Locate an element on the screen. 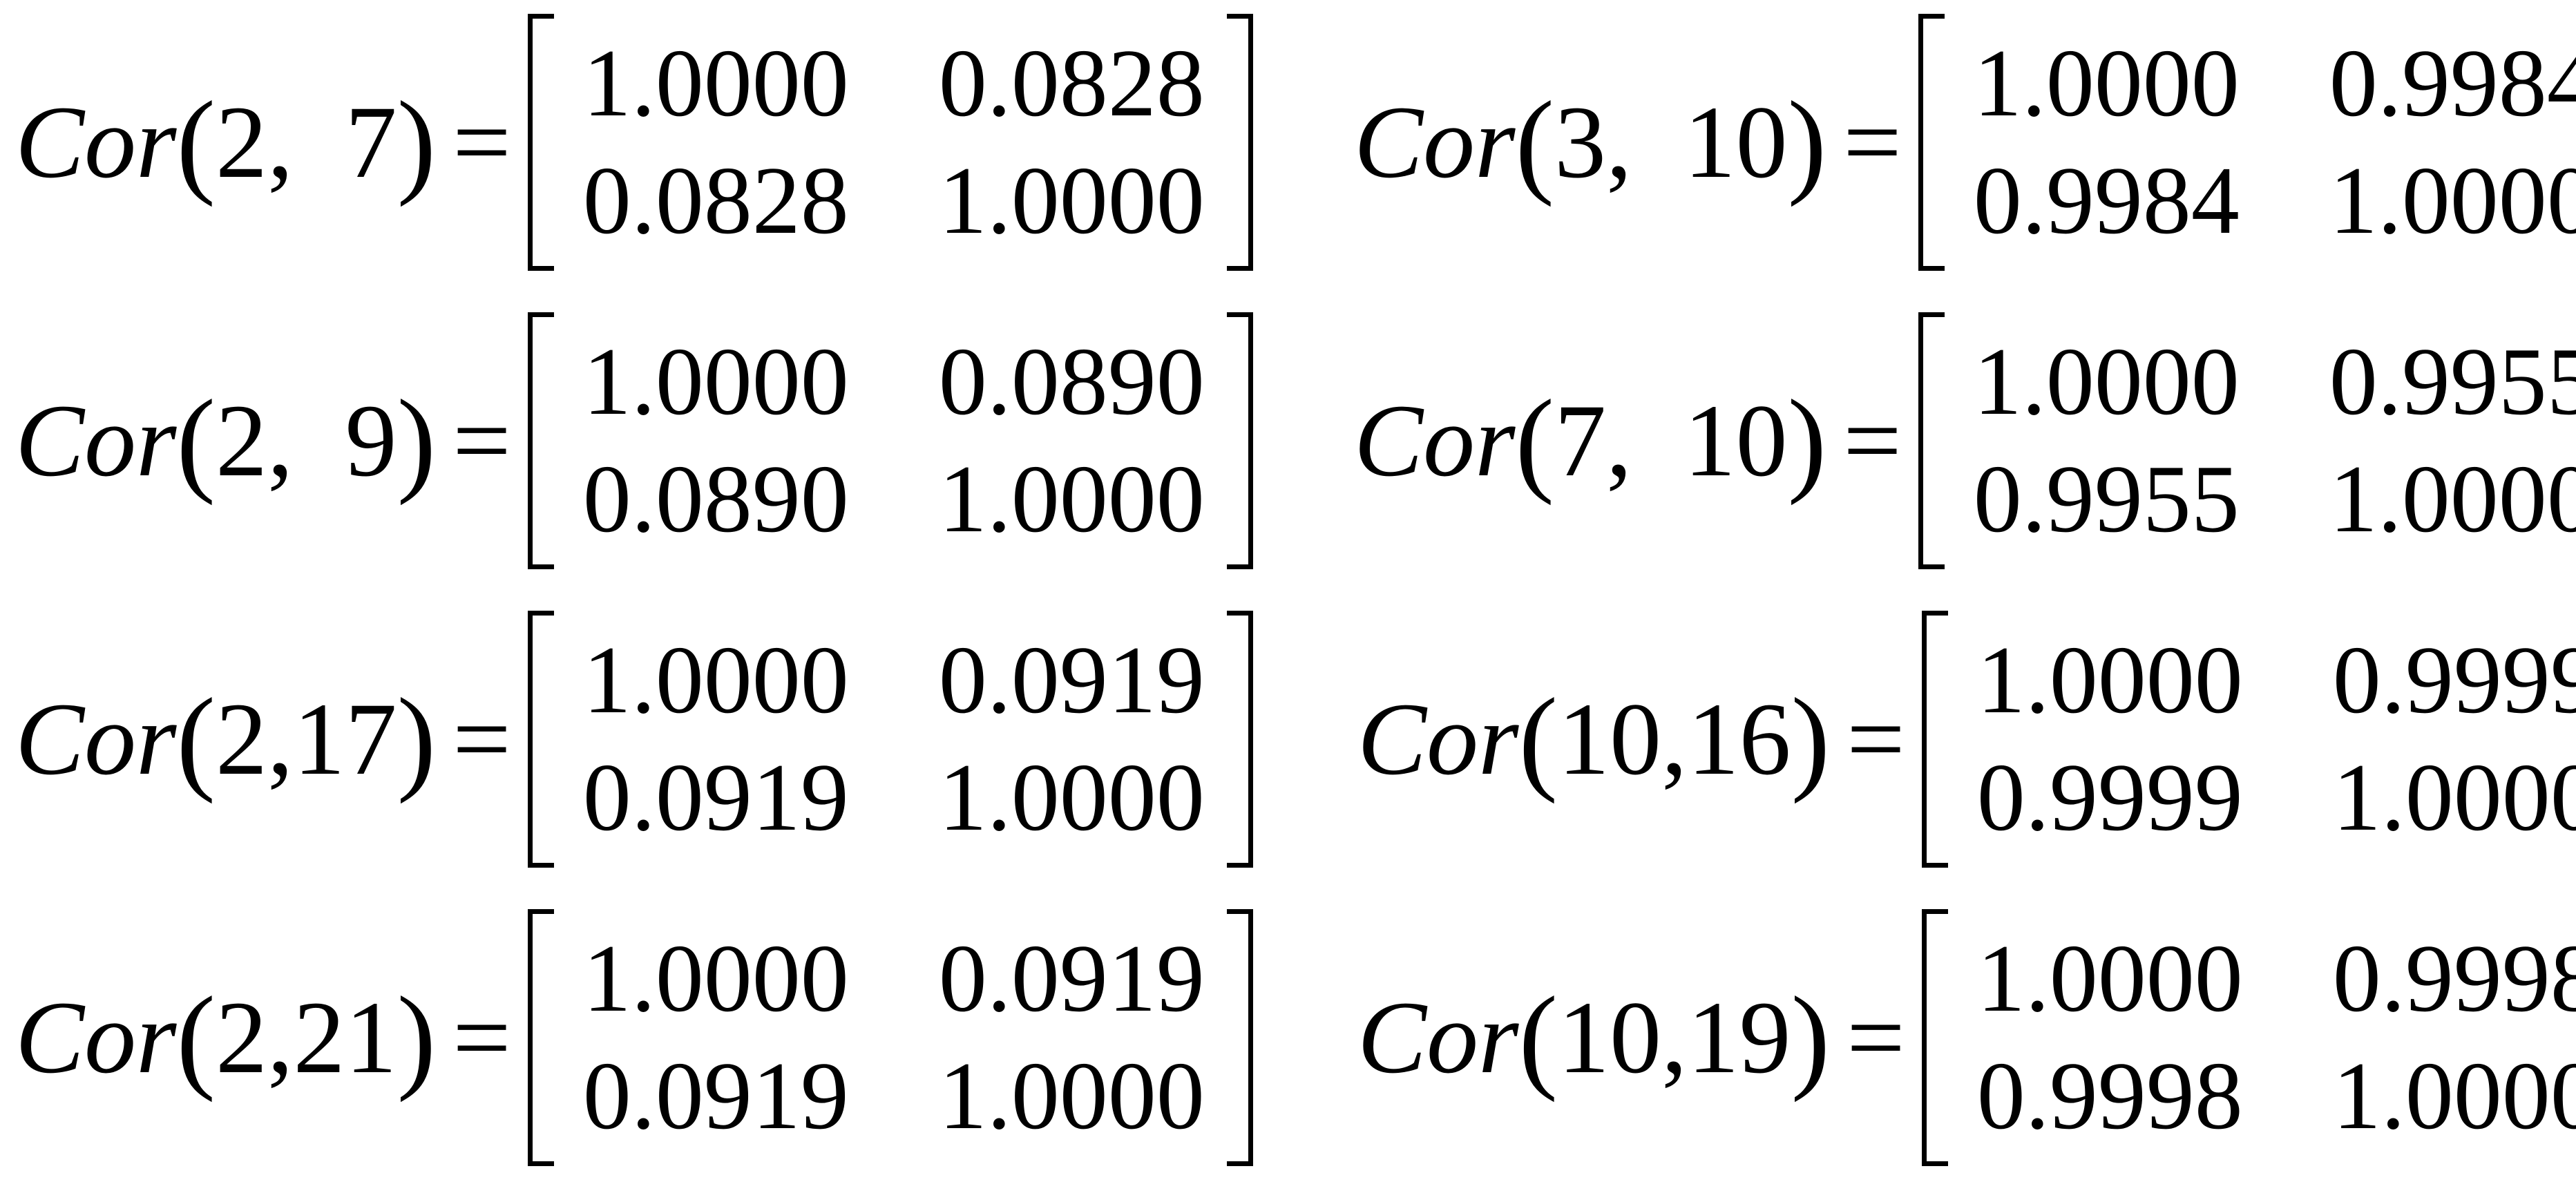  equation-cor-10-19: Cor(10,19) = 1.0000 0.9998 0.9998 1.0000 is located at coordinates (1966, 1038).